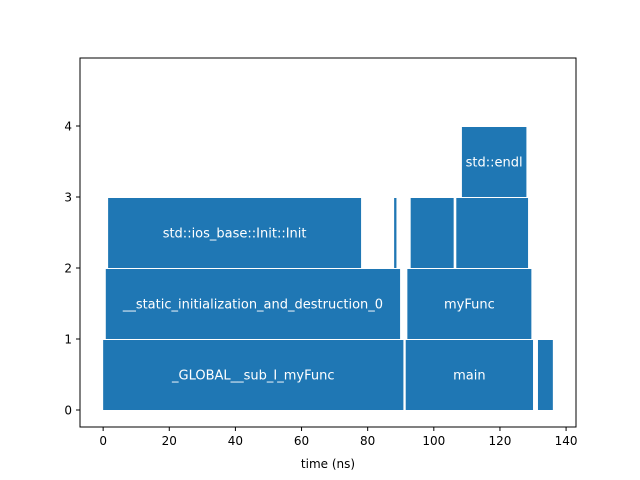 The image size is (640, 480). What do you see at coordinates (103, 441) in the screenshot?
I see `x-tick-label-0: 0` at bounding box center [103, 441].